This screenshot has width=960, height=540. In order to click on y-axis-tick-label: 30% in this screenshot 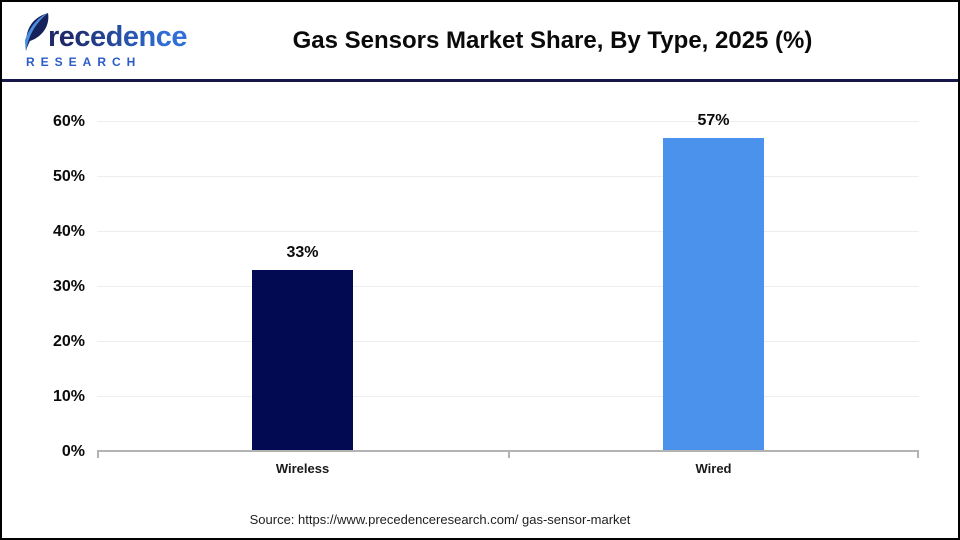, I will do `click(68, 286)`.